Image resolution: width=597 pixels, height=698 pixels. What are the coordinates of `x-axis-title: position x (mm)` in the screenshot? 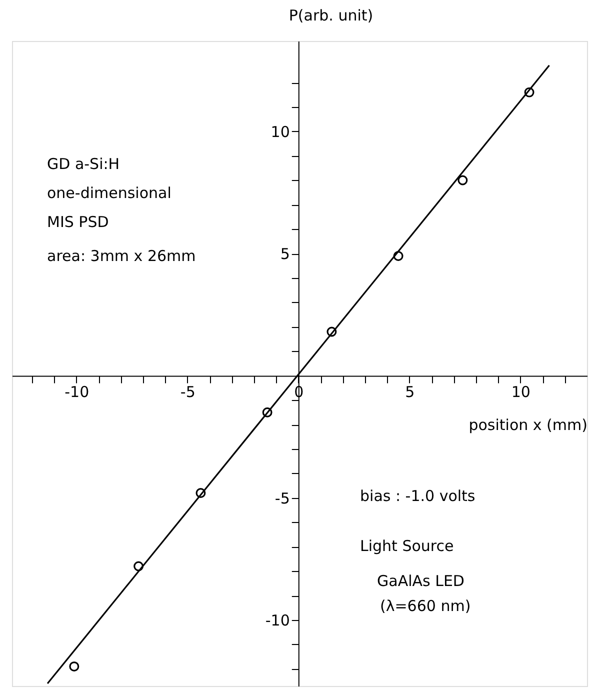 It's located at (528, 425).